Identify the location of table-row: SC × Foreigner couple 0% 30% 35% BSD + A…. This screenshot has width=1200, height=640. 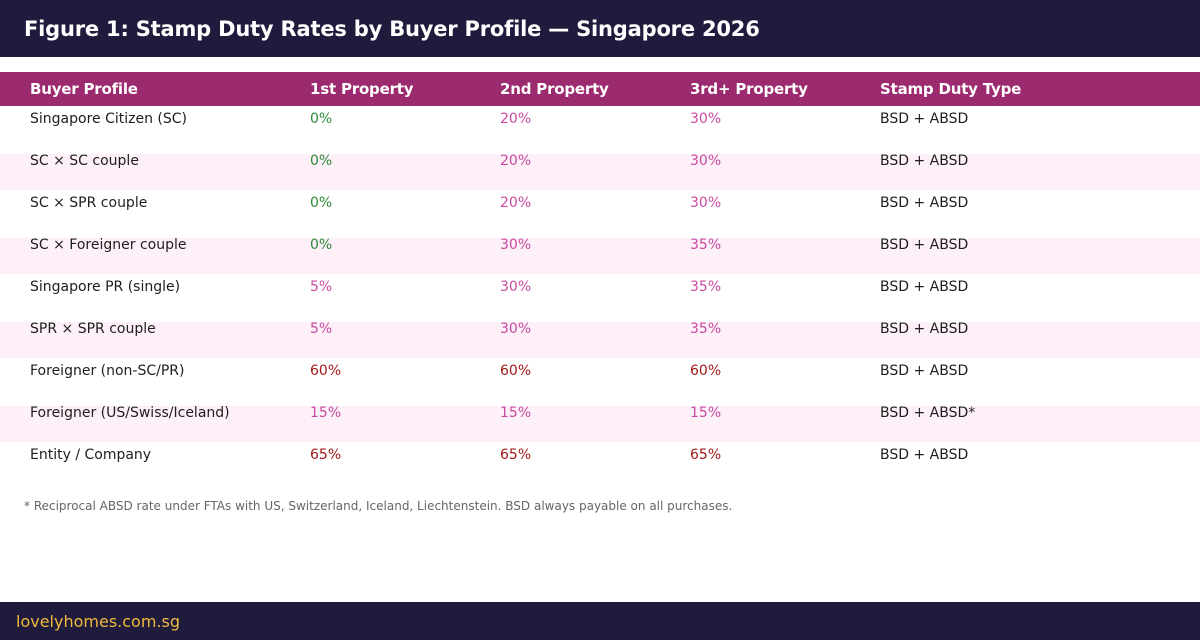
(600, 253).